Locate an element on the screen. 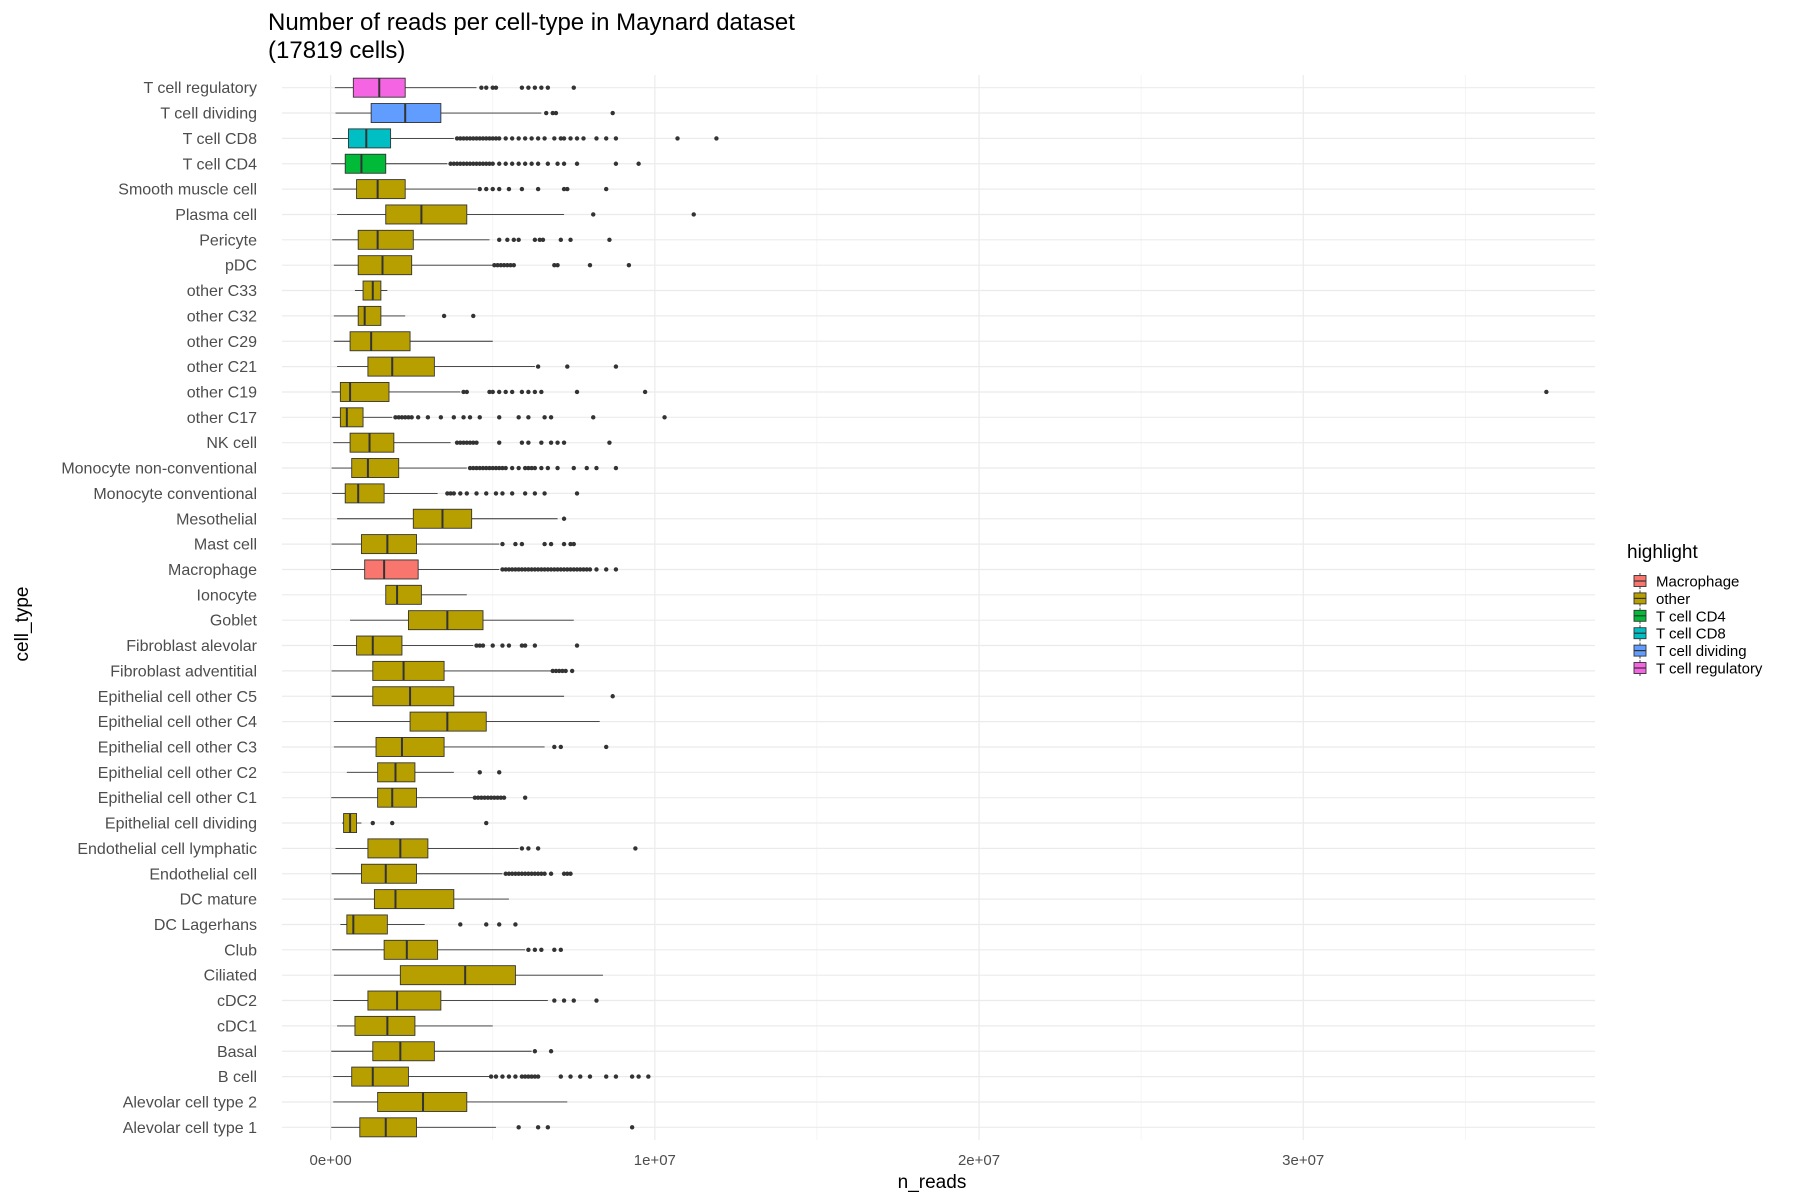 This screenshot has width=1800, height=1200. box-mesothelial is located at coordinates (452, 518).